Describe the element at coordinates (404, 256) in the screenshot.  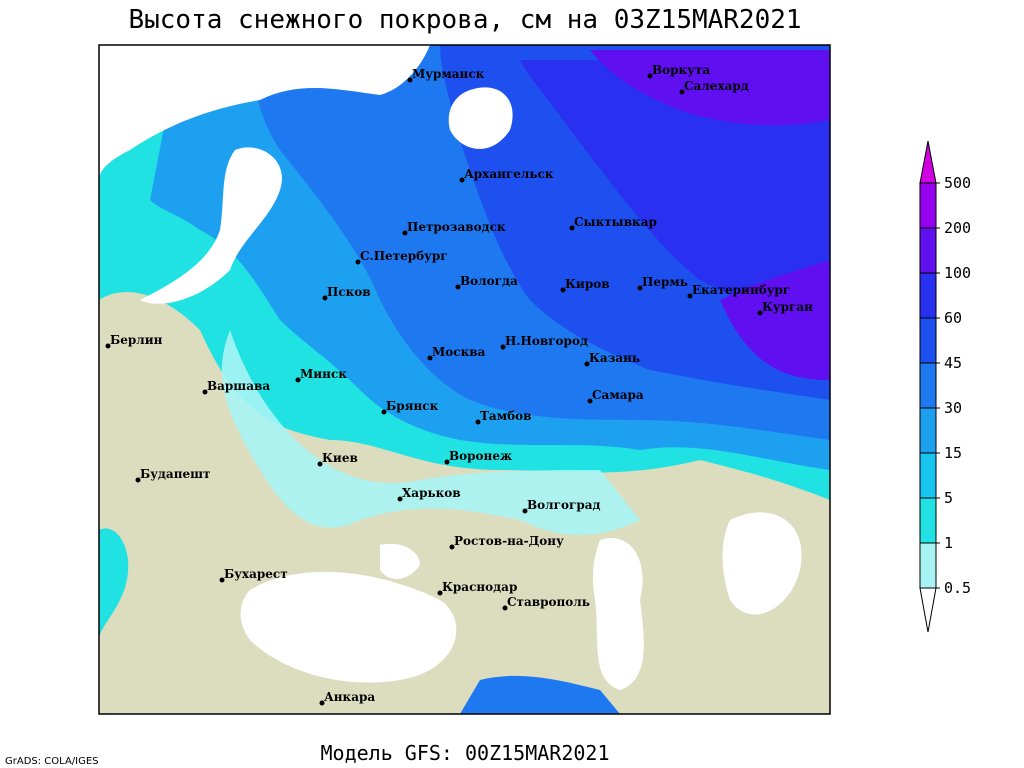
I see `city-label: С.Петербург` at that location.